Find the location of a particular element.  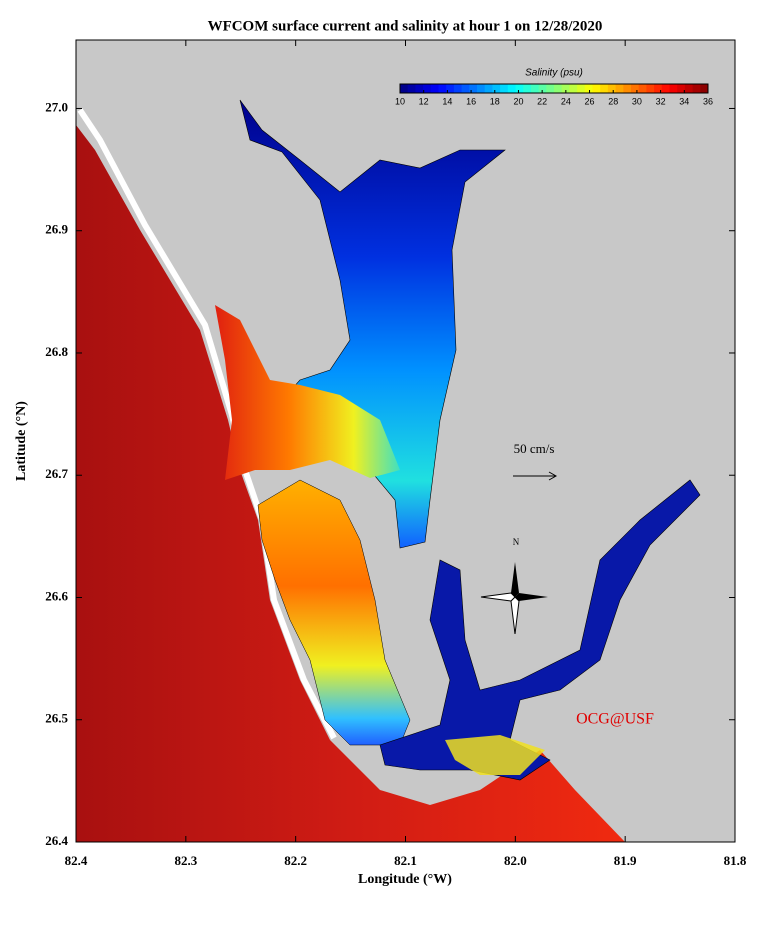

boca-grande-pass is located at coordinates (307, 392).